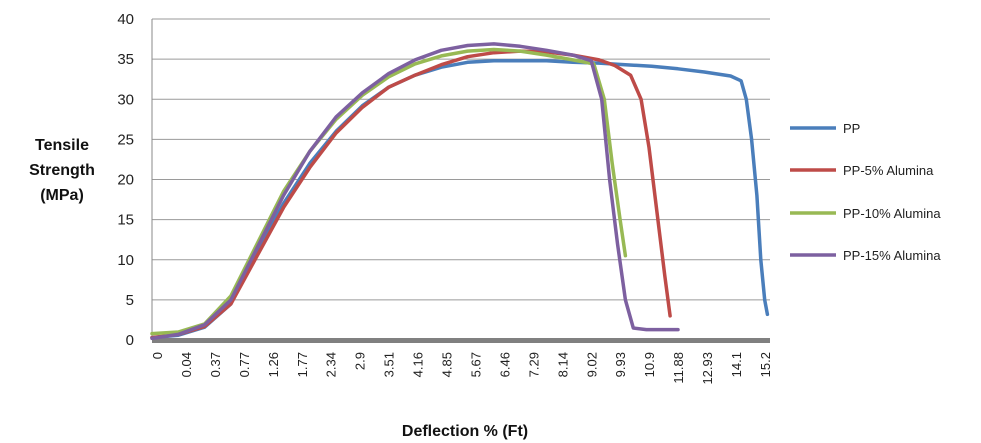 Image resolution: width=981 pixels, height=443 pixels. I want to click on x-tick-label: 10.9, so click(649, 364).